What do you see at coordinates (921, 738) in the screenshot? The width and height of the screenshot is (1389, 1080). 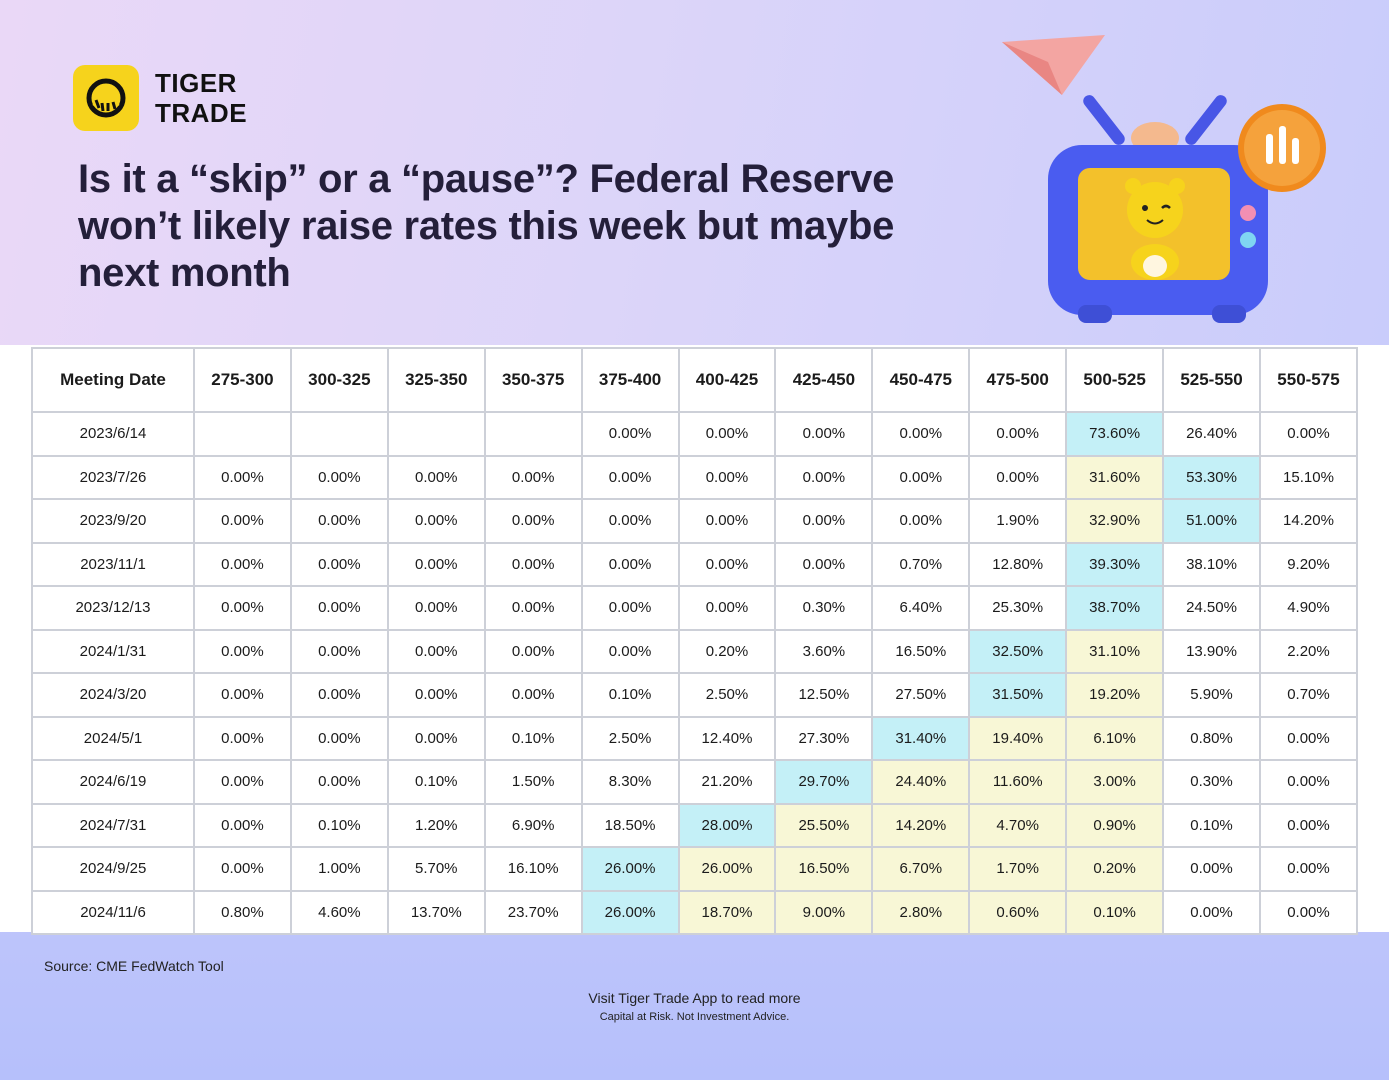 I see `probability-cell: 31.40%` at bounding box center [921, 738].